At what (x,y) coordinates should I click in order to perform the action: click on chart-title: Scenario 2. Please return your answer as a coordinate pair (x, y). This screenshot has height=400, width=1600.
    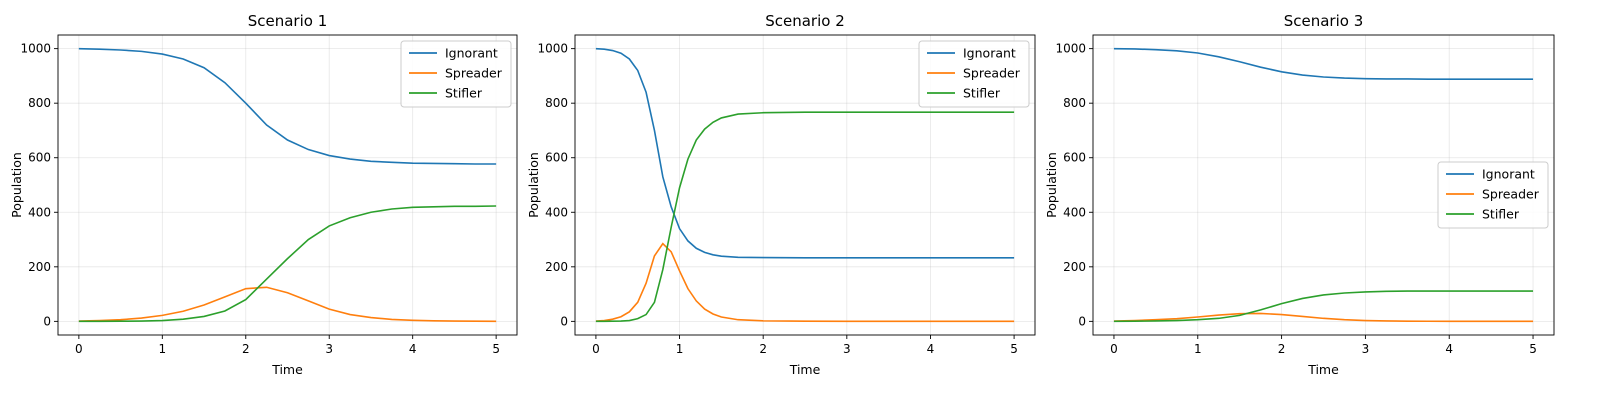
    Looking at the image, I should click on (805, 21).